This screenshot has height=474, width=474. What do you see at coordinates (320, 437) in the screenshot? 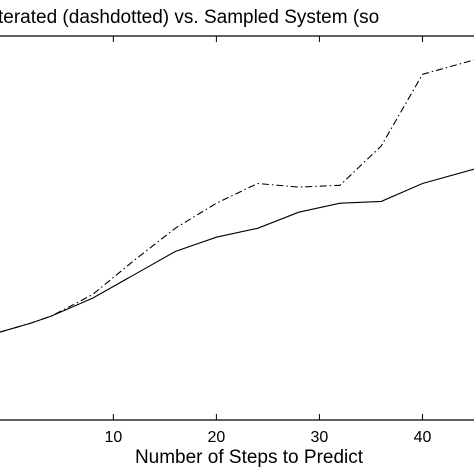
I see `x-tick-label: 30` at bounding box center [320, 437].